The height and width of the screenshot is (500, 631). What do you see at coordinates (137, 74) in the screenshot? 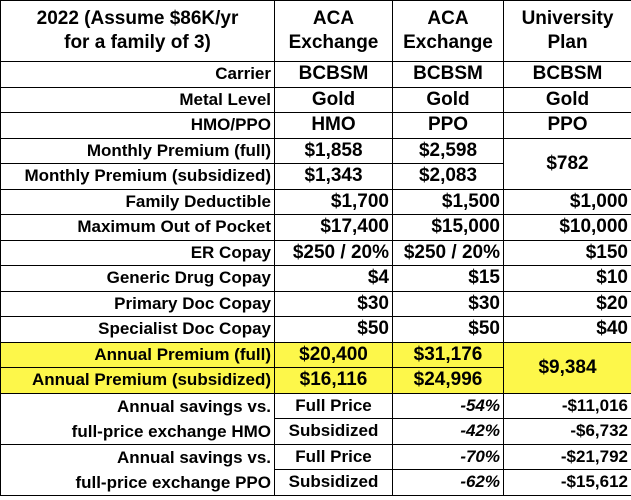
I see `row-label: Carrier` at bounding box center [137, 74].